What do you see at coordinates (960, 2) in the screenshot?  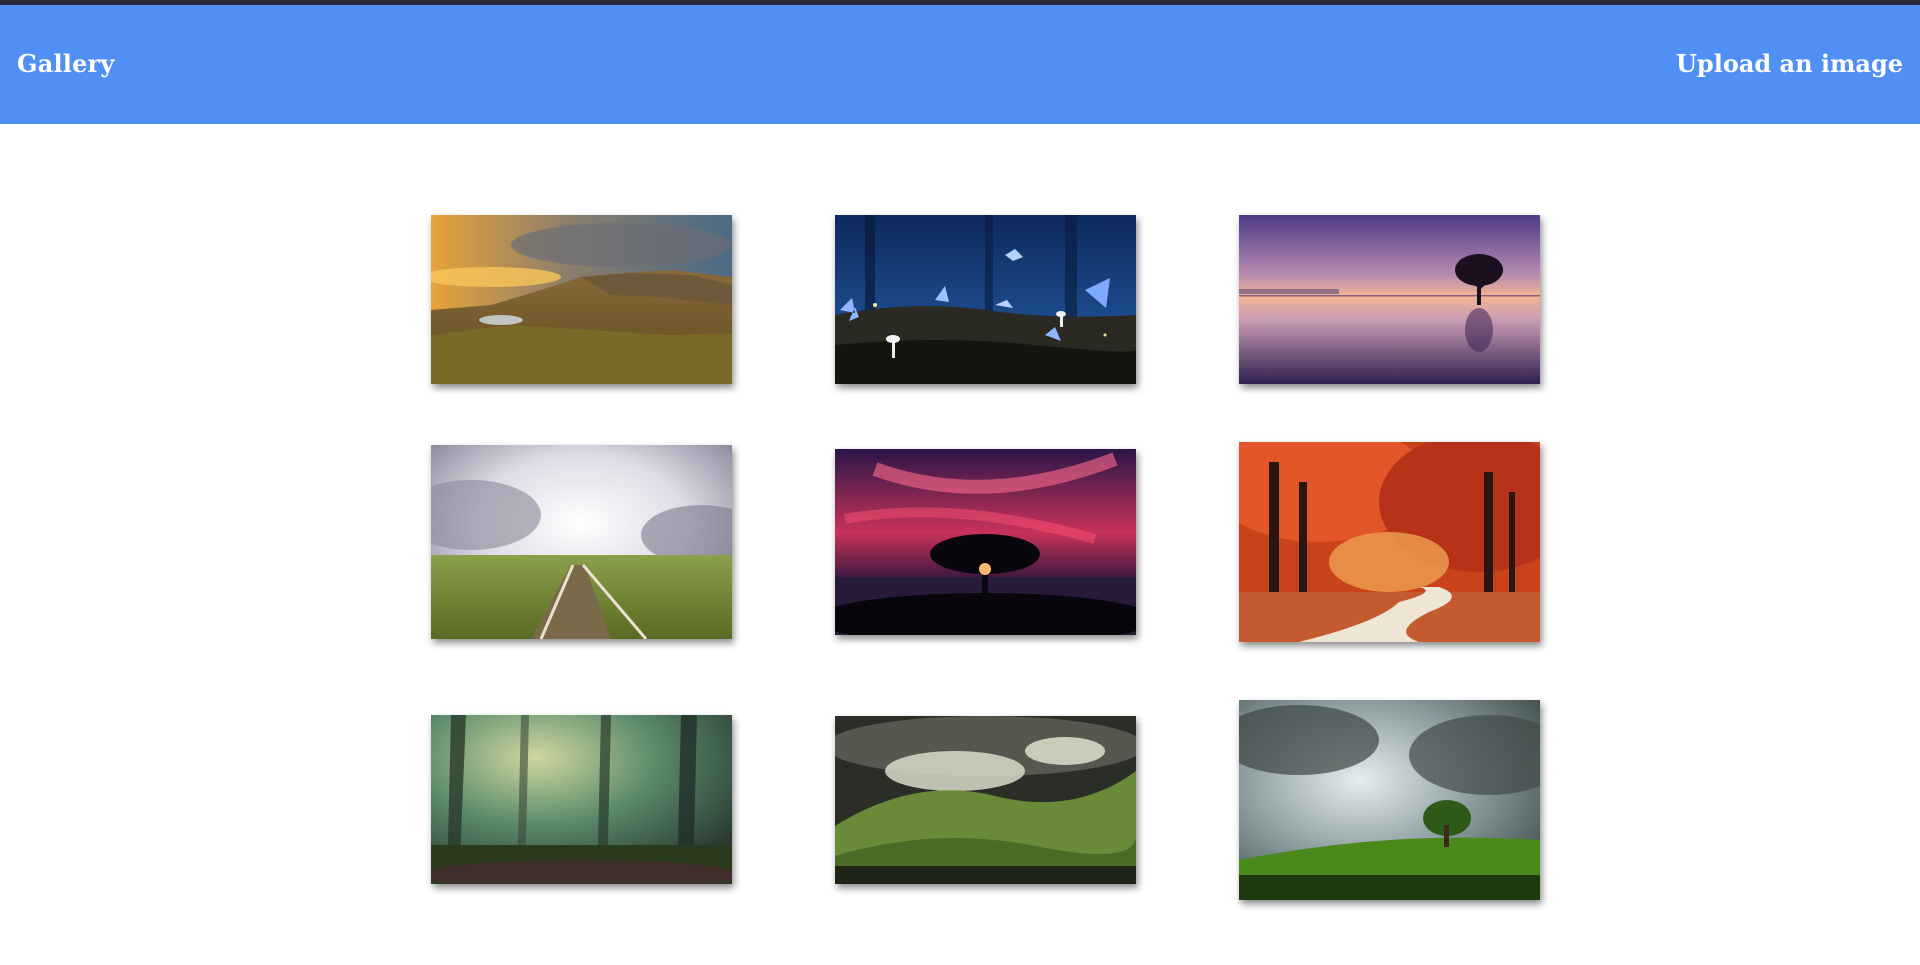 I see `window-top-border` at bounding box center [960, 2].